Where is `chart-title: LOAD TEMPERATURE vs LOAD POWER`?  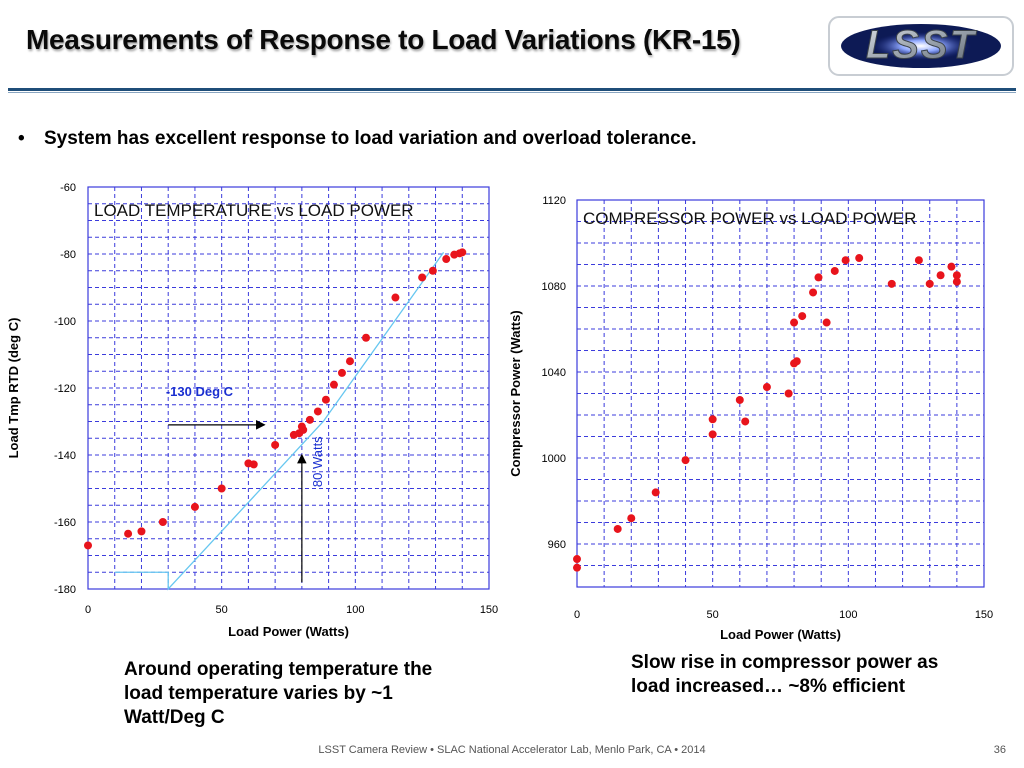 chart-title: LOAD TEMPERATURE vs LOAD POWER is located at coordinates (254, 210).